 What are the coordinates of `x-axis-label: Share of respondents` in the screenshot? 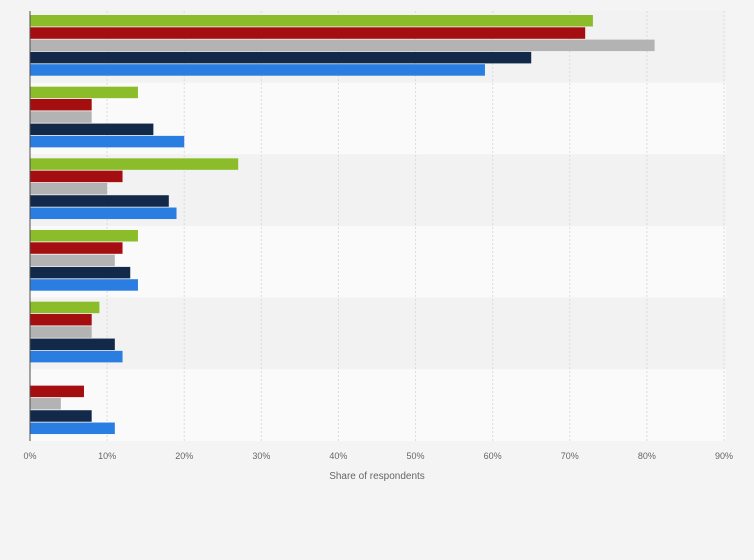 It's located at (377, 476).